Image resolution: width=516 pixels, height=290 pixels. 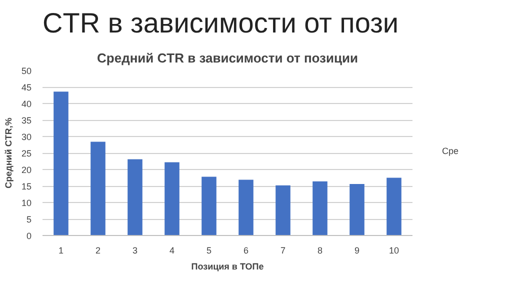 I want to click on x-tick-label: 3, so click(x=135, y=251).